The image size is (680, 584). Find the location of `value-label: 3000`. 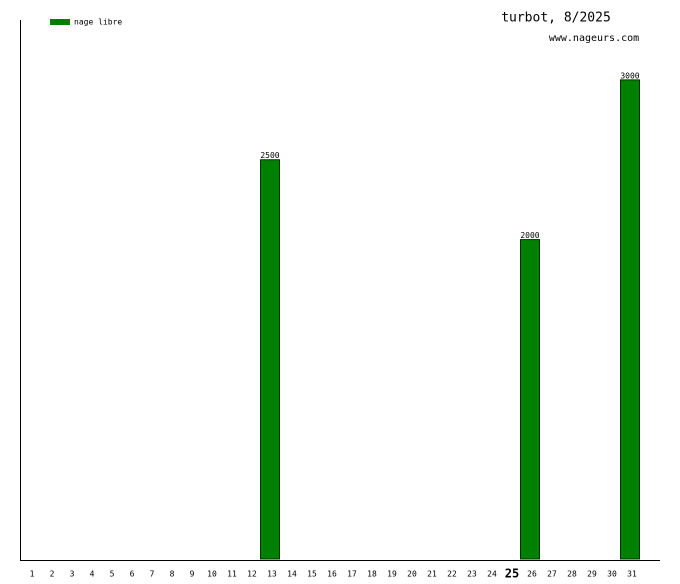

value-label: 3000 is located at coordinates (629, 75).